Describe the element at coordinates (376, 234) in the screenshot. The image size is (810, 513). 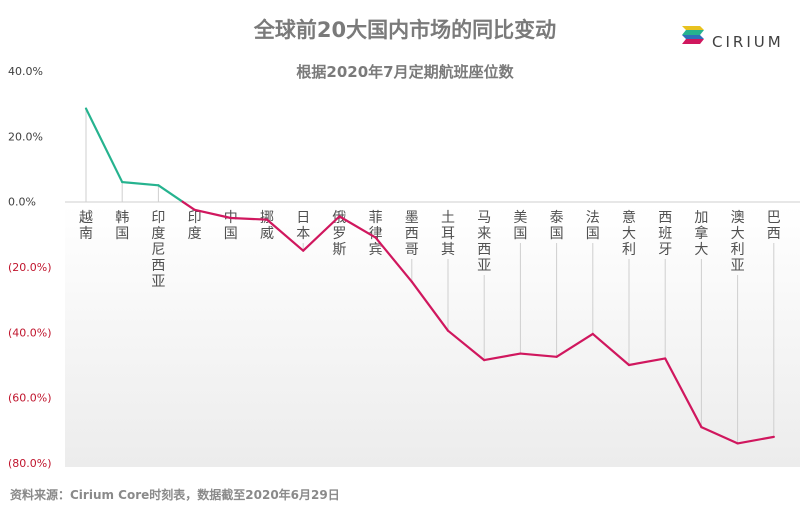
I see `x-tick-label: 菲律宾` at that location.